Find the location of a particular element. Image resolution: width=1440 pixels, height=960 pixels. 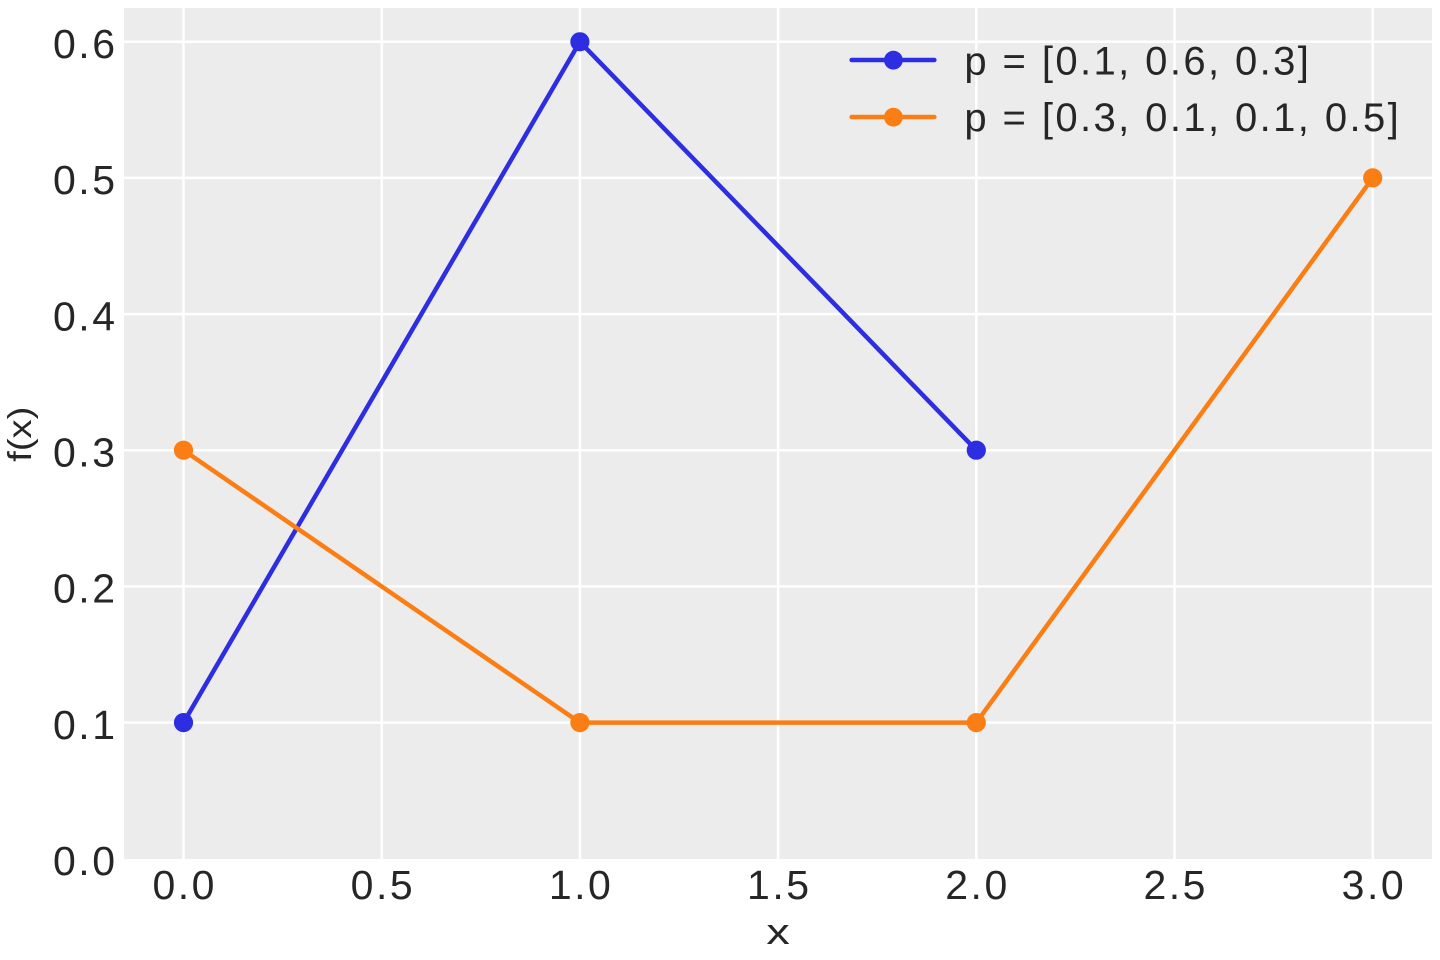

svg-text: 3.0 is located at coordinates (1374, 885).